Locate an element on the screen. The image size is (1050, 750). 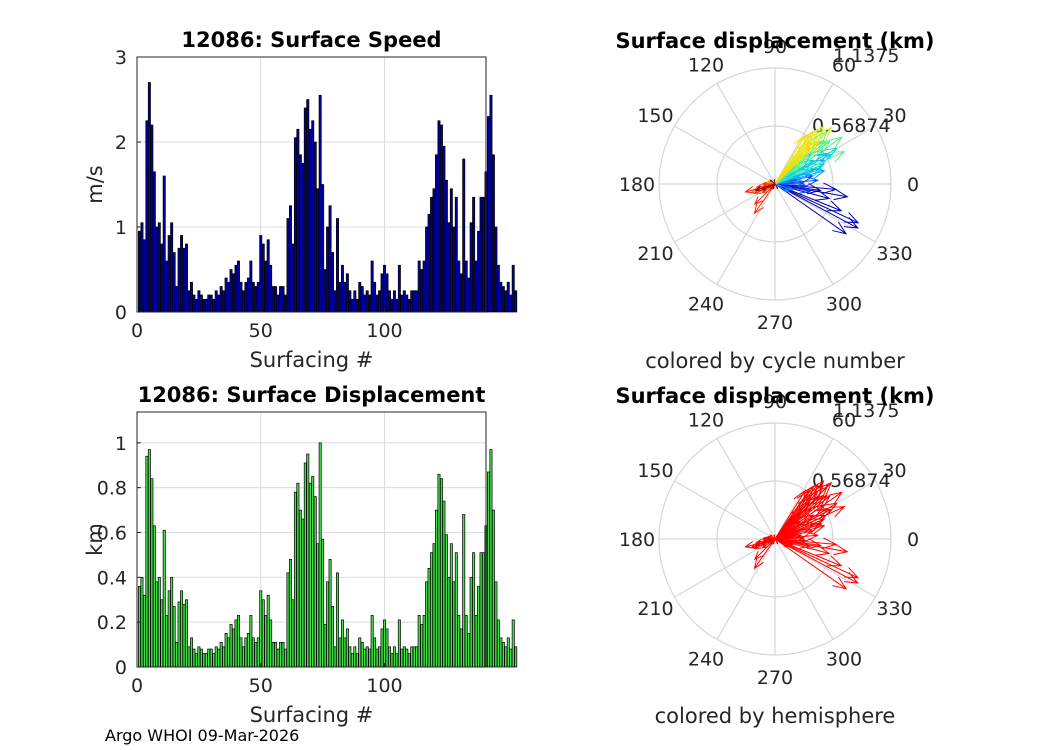
footer-text: Argo WHOI 09-Mar-2026 is located at coordinates (202, 735).